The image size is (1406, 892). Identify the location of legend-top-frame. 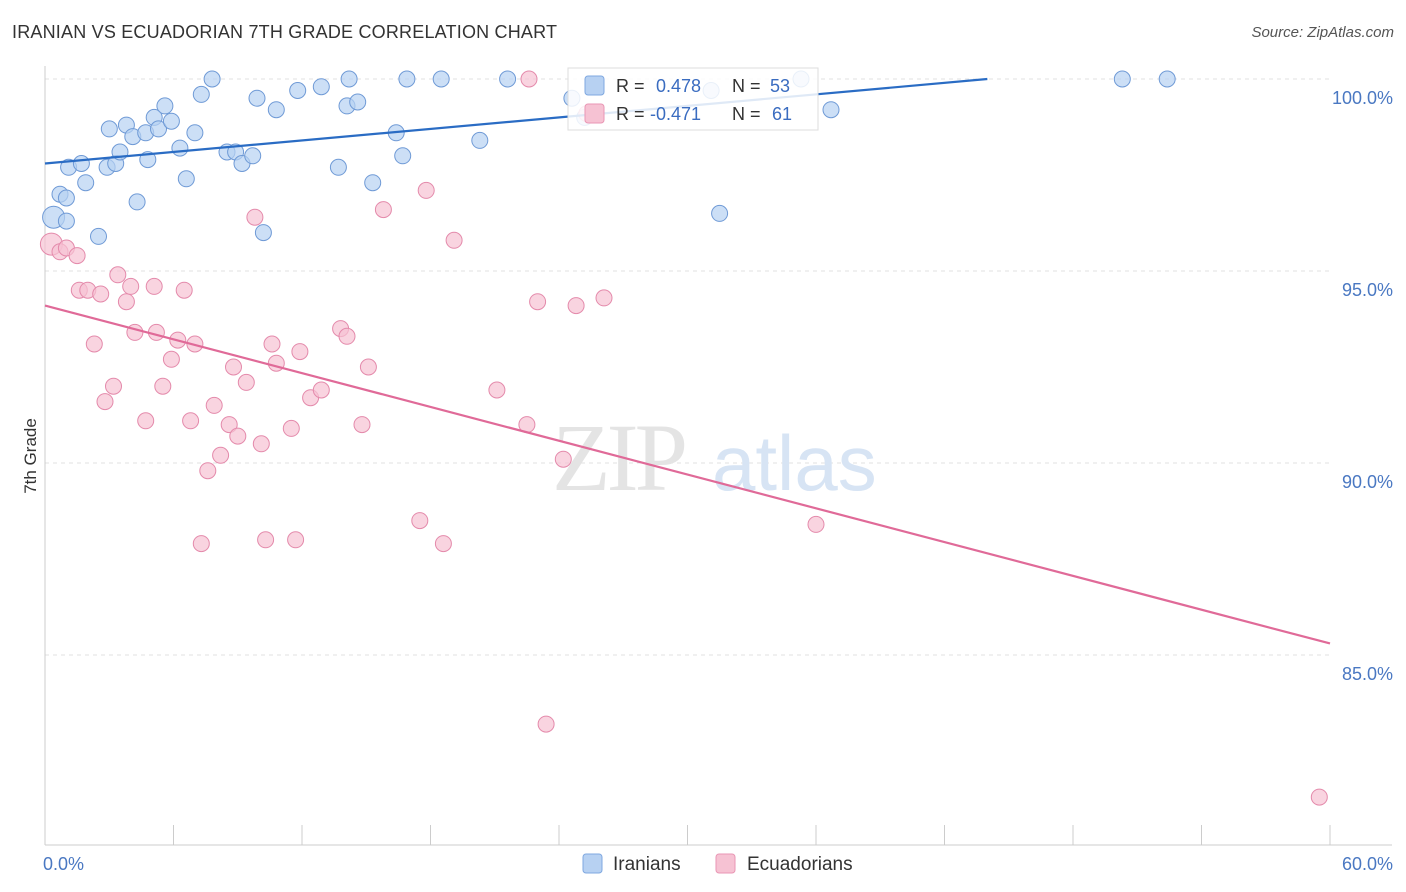
(693, 99).